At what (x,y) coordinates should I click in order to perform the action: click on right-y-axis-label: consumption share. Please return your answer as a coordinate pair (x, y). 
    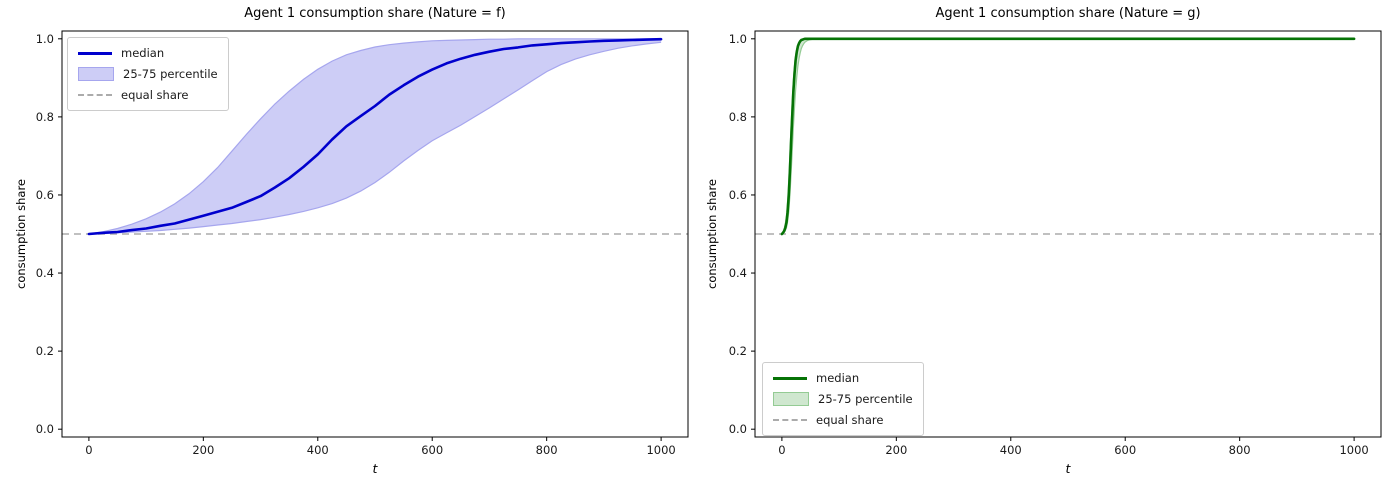
    Looking at the image, I should click on (712, 234).